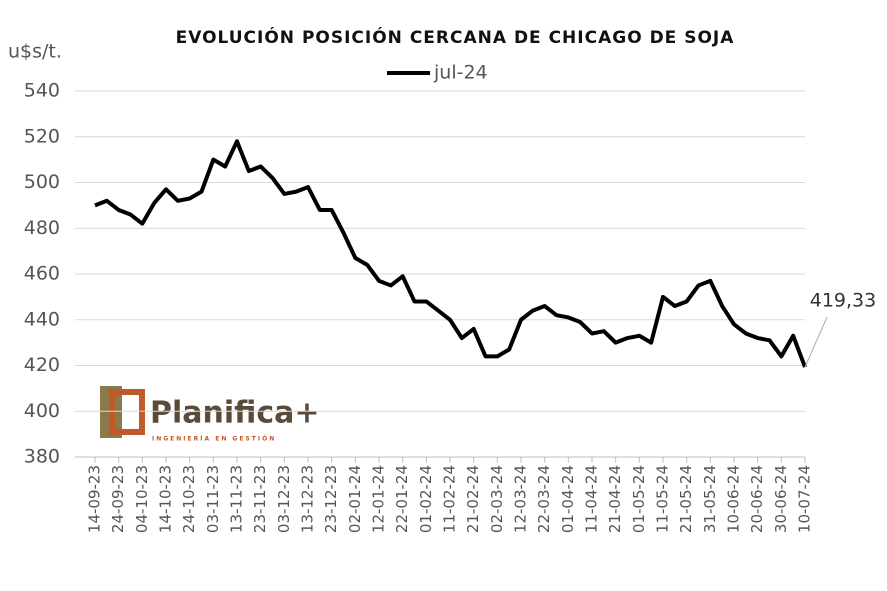 The height and width of the screenshot is (591, 887). Describe the element at coordinates (544, 499) in the screenshot. I see `x-tick-label: 22-03-24` at that location.